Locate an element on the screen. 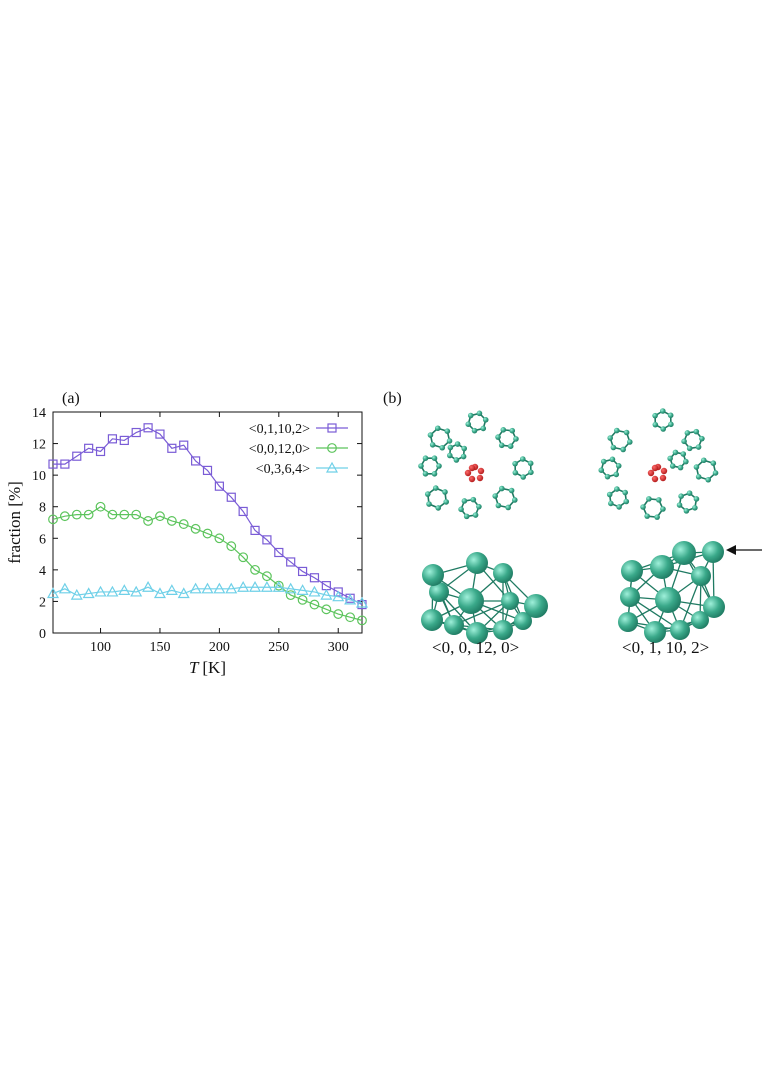 The width and height of the screenshot is (763, 1080). legend-label: <0,0,12,0> is located at coordinates (279, 449).